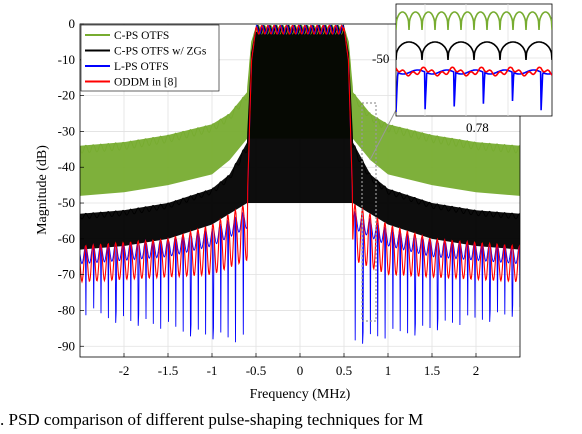 This screenshot has width=582, height=434. Describe the element at coordinates (474, 21) in the screenshot. I see `inset-series-c-ps` at that location.